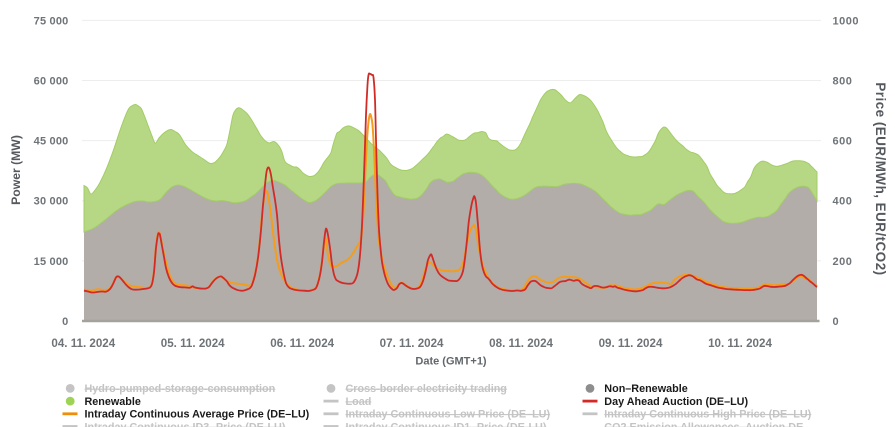 Image resolution: width=895 pixels, height=427 pixels. I want to click on svg-text: 06. 11. 2024, so click(302, 343).